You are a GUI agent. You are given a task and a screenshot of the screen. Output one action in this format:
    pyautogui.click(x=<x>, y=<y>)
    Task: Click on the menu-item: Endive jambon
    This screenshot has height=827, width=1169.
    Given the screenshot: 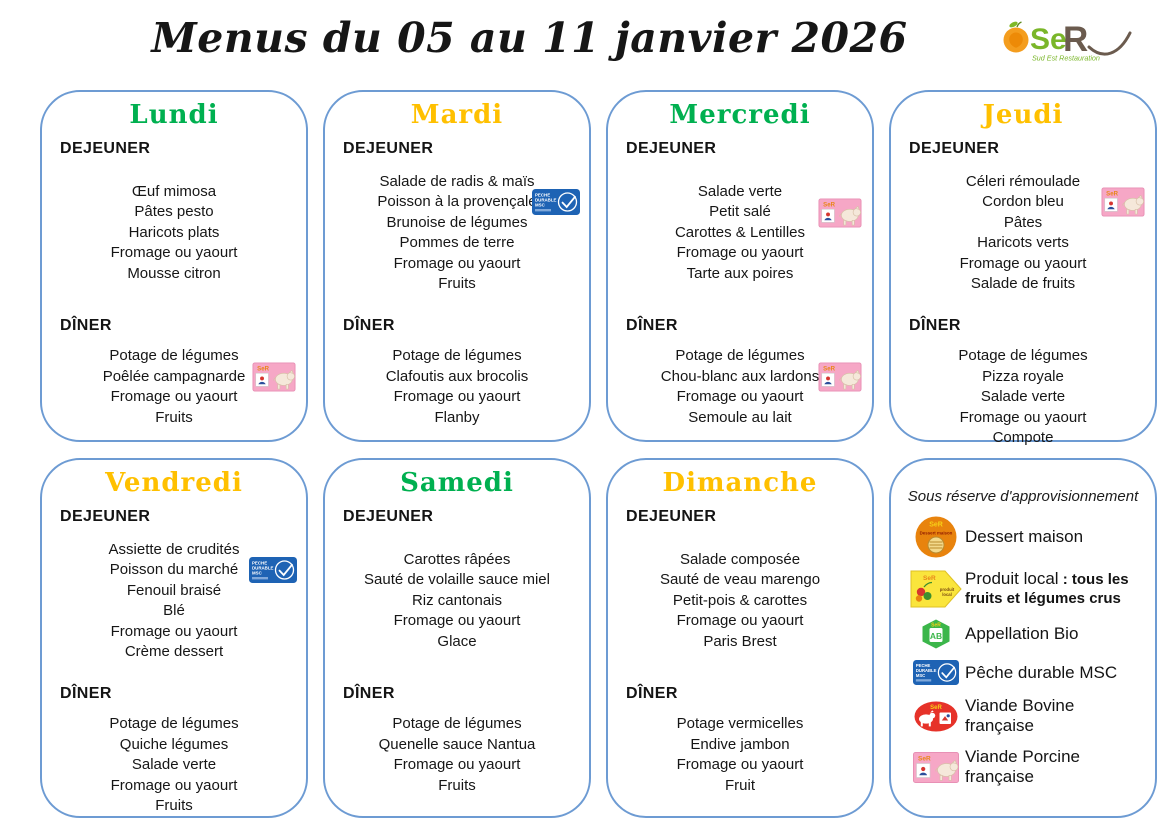 What is the action you would take?
    pyautogui.click(x=740, y=745)
    